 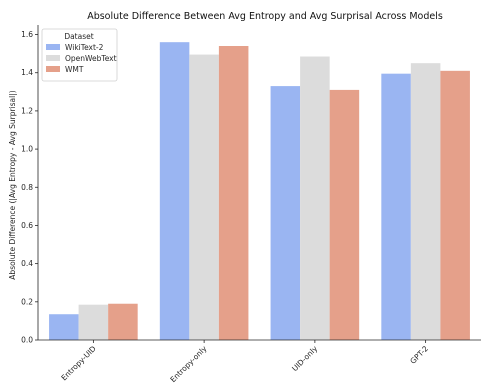 I want to click on x-tick-label: UID-only, so click(x=305, y=359).